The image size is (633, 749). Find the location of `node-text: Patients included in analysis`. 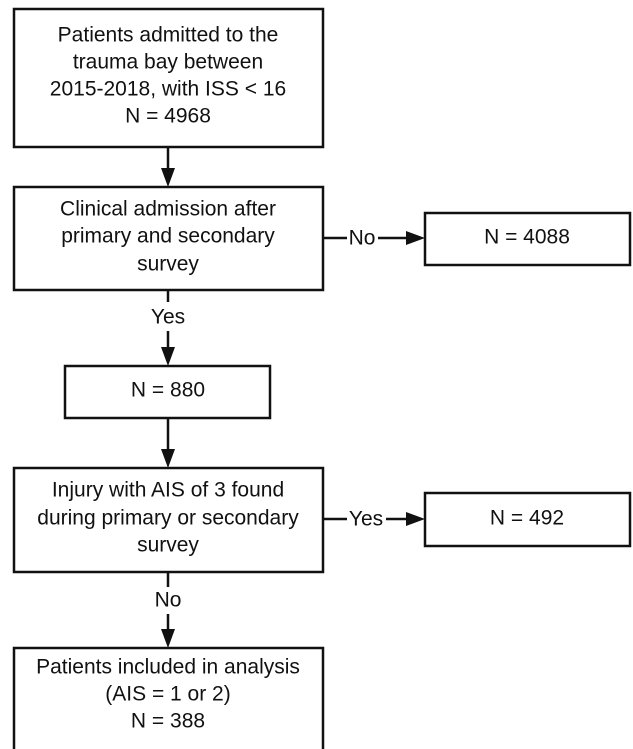

node-text: Patients included in analysis is located at coordinates (168, 667).